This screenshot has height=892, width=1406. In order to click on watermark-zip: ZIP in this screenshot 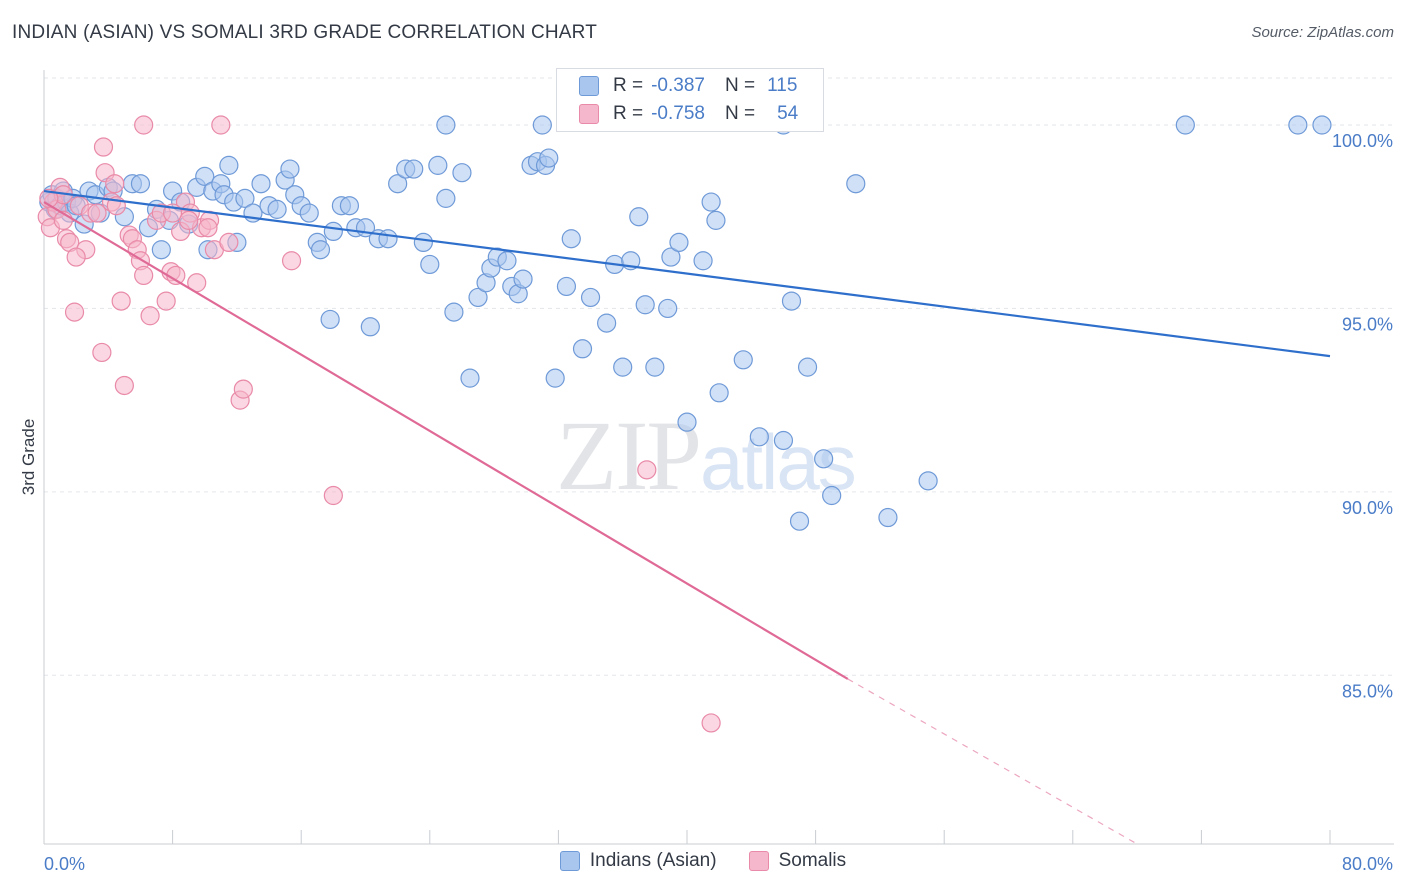, I will do `click(629, 455)`.